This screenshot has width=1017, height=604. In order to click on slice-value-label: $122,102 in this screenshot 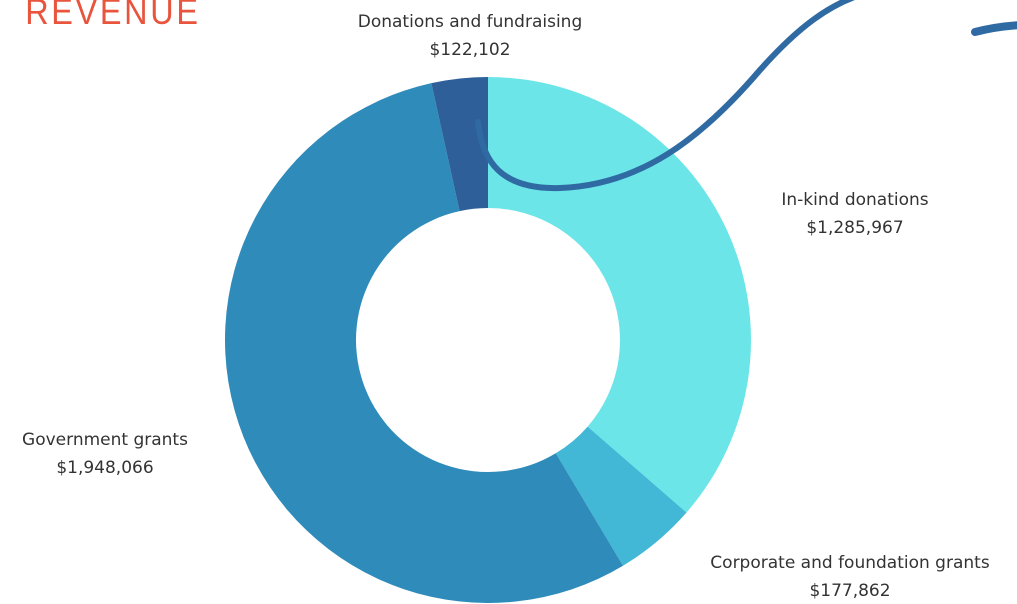, I will do `click(469, 50)`.